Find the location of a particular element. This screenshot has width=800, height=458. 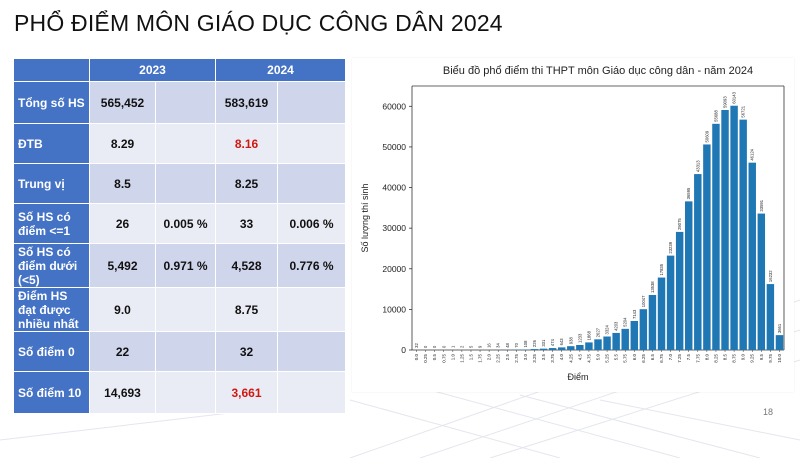

x-tick-label: 9.0 is located at coordinates (743, 357).